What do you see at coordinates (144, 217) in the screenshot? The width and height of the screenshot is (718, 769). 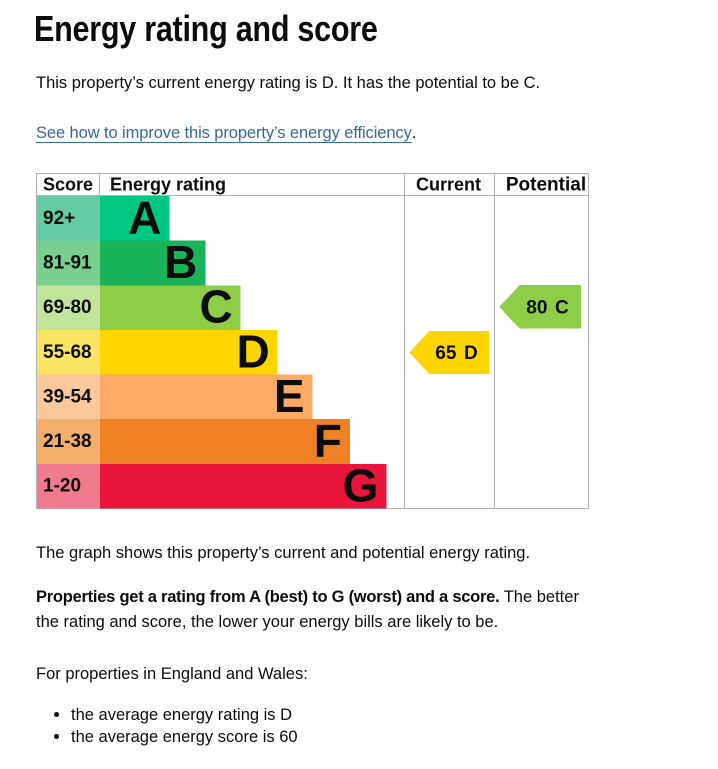 I see `svg-text: A` at bounding box center [144, 217].